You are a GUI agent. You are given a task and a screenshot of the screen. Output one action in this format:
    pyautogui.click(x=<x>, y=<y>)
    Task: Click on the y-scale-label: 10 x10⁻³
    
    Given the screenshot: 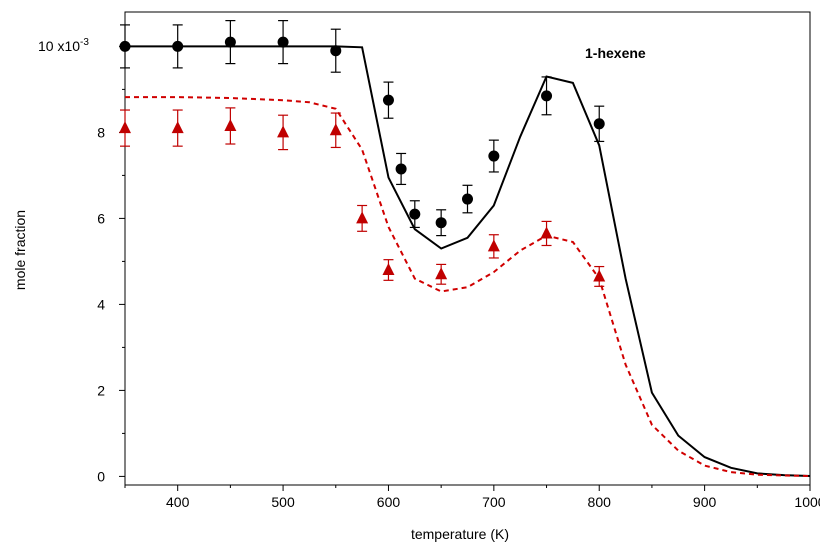 What is the action you would take?
    pyautogui.click(x=63, y=45)
    